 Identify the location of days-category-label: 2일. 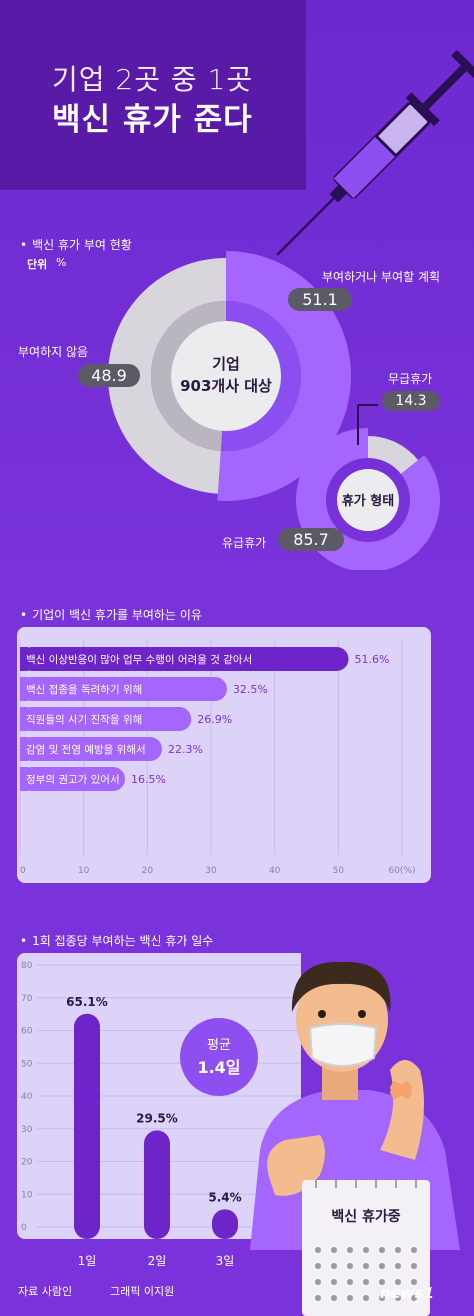
(157, 1261).